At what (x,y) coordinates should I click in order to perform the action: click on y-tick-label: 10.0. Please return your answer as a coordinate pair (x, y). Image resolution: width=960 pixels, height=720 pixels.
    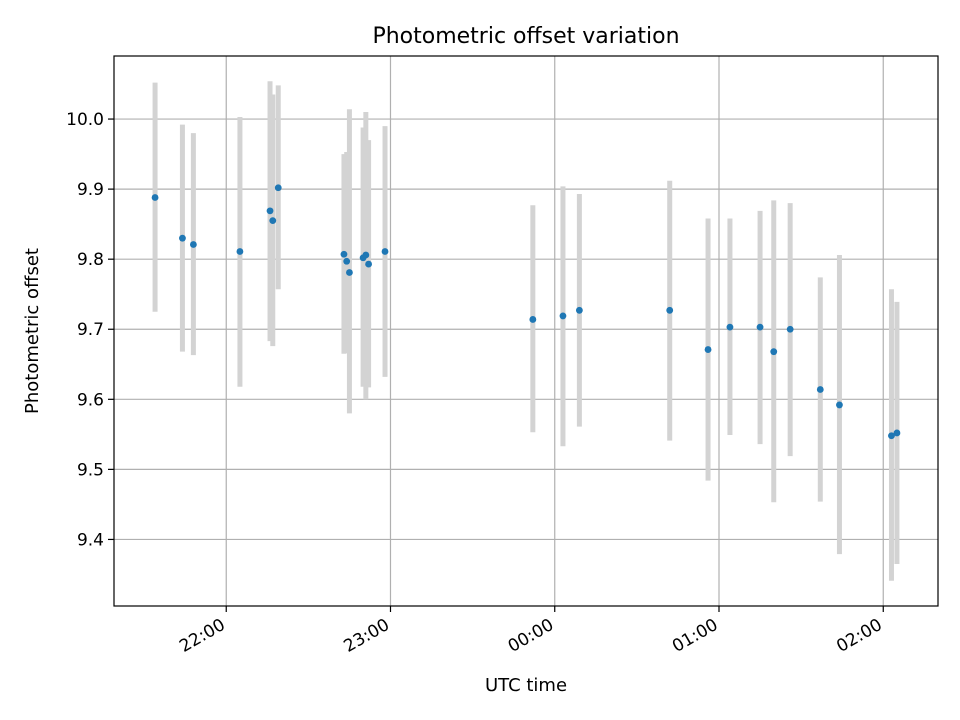
    Looking at the image, I should click on (85, 120).